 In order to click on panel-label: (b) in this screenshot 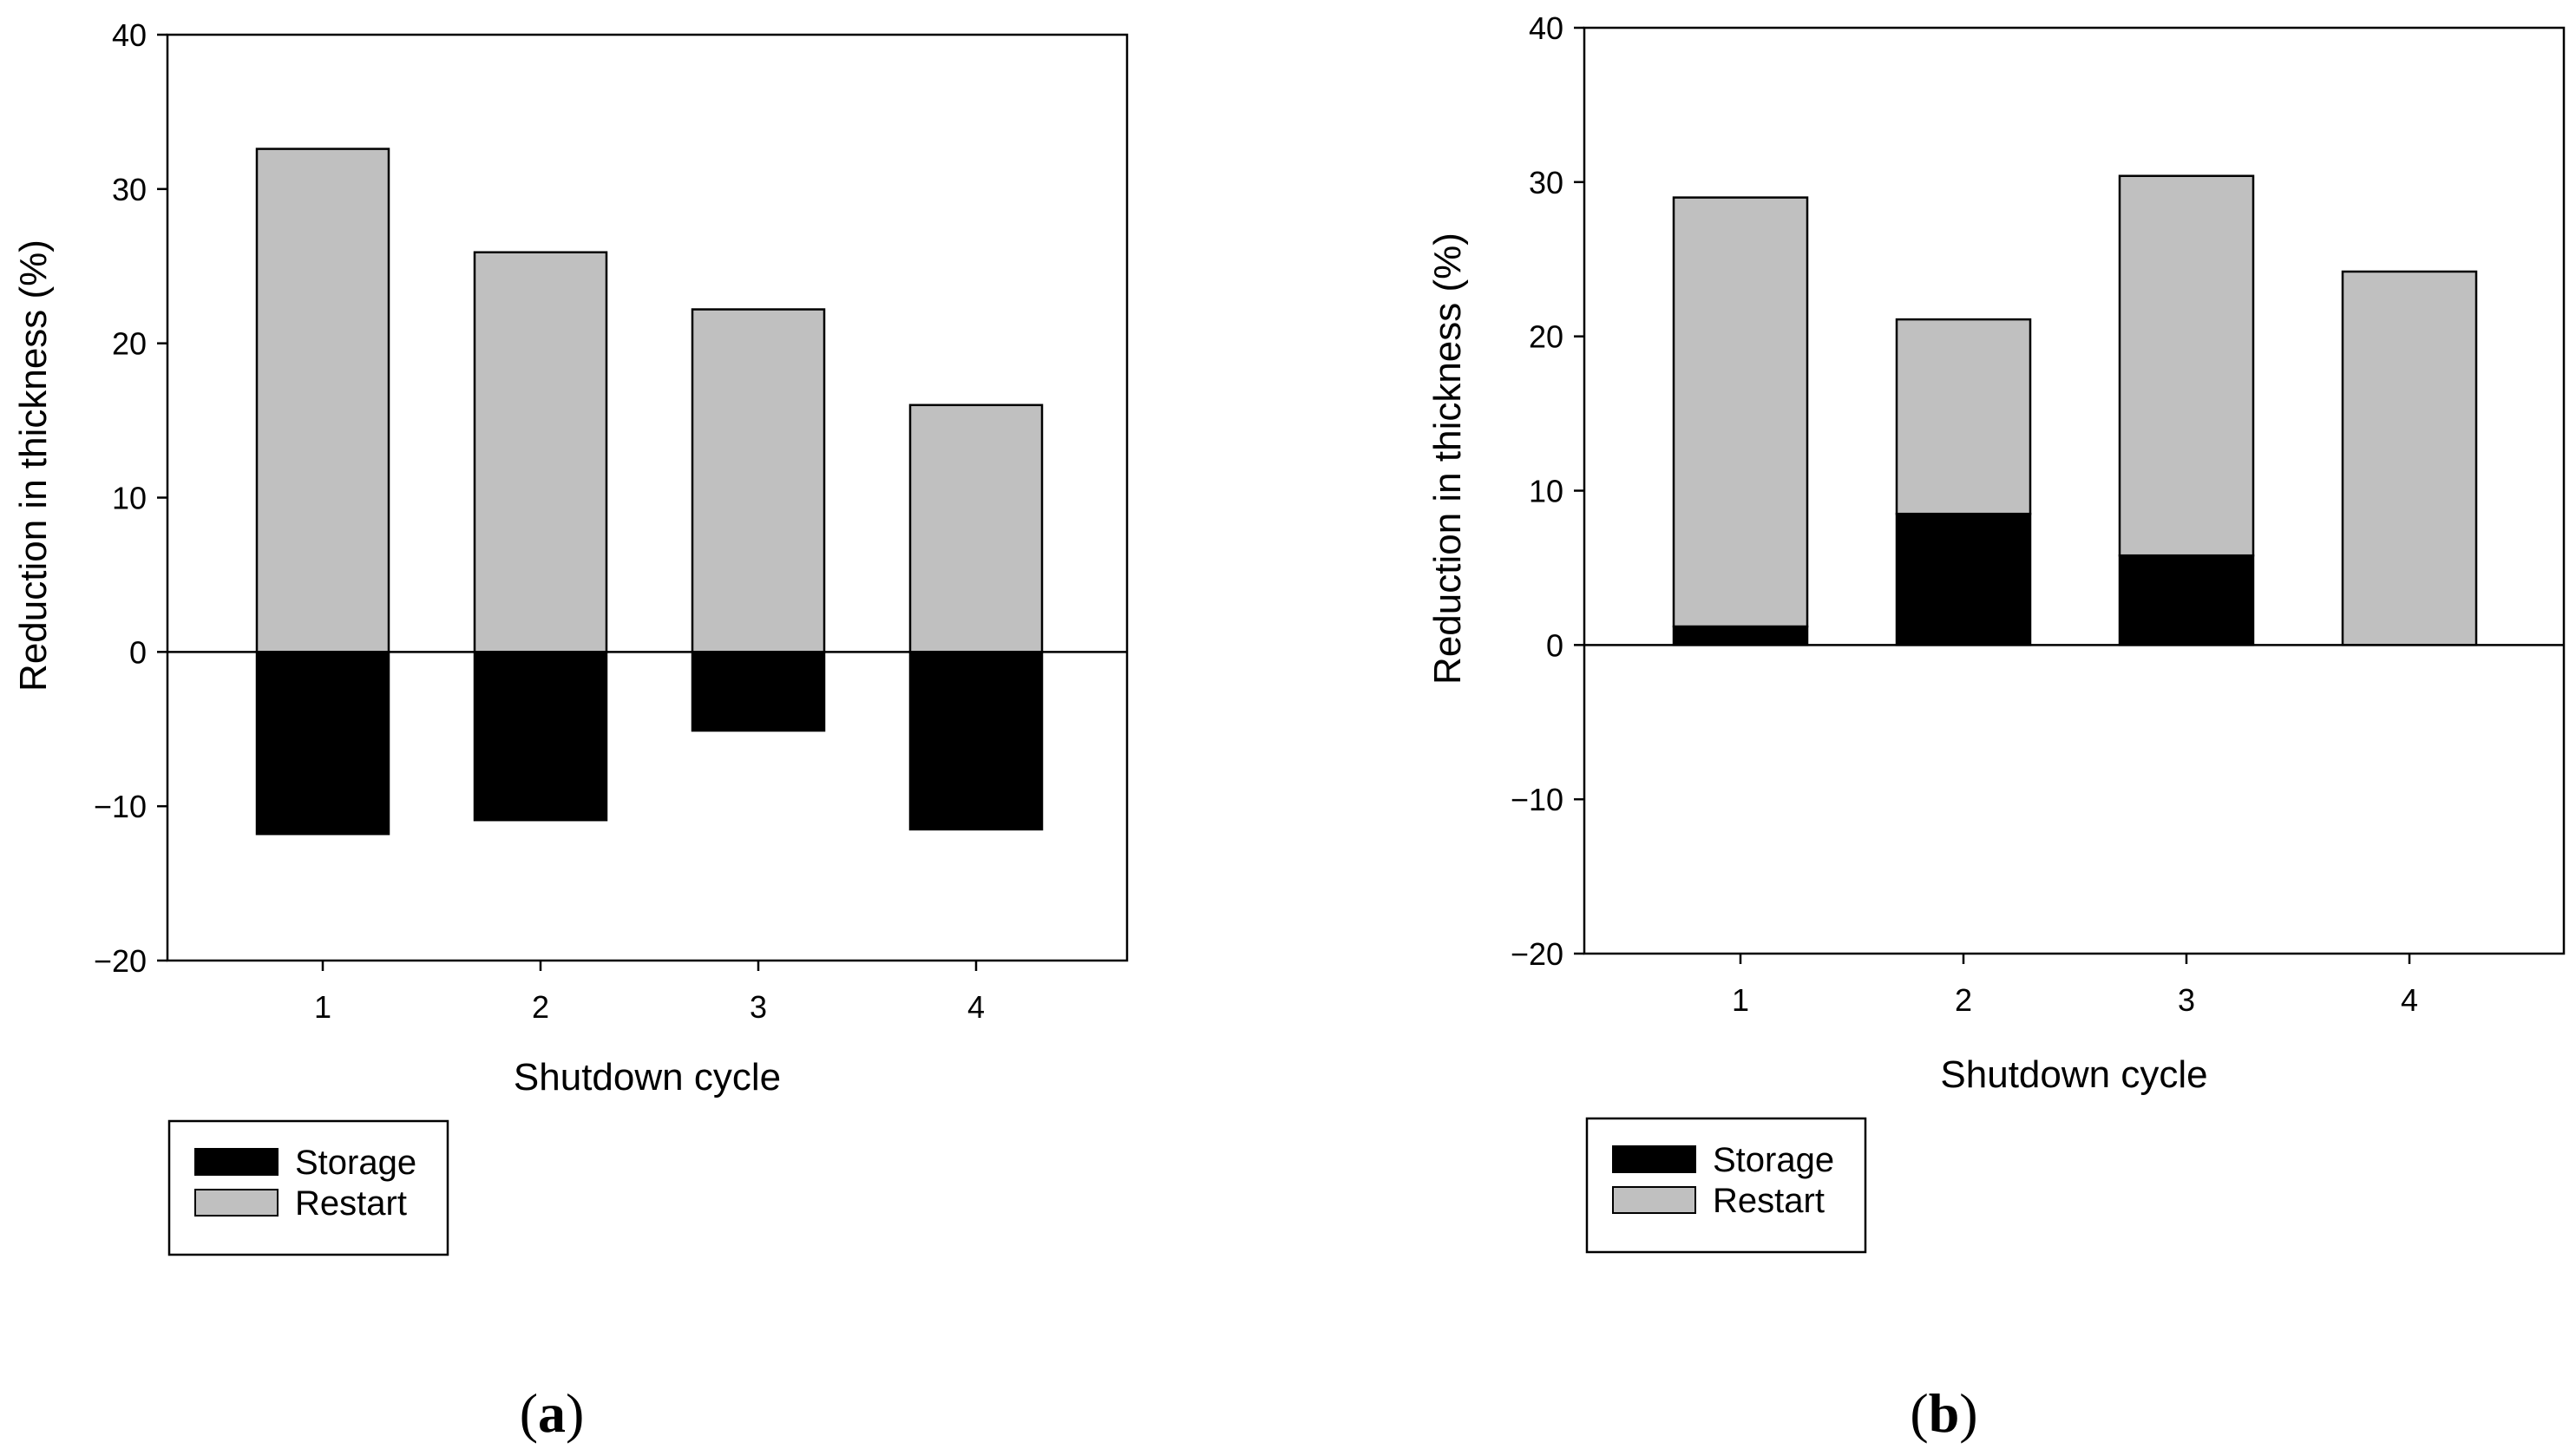, I will do `click(1943, 1413)`.